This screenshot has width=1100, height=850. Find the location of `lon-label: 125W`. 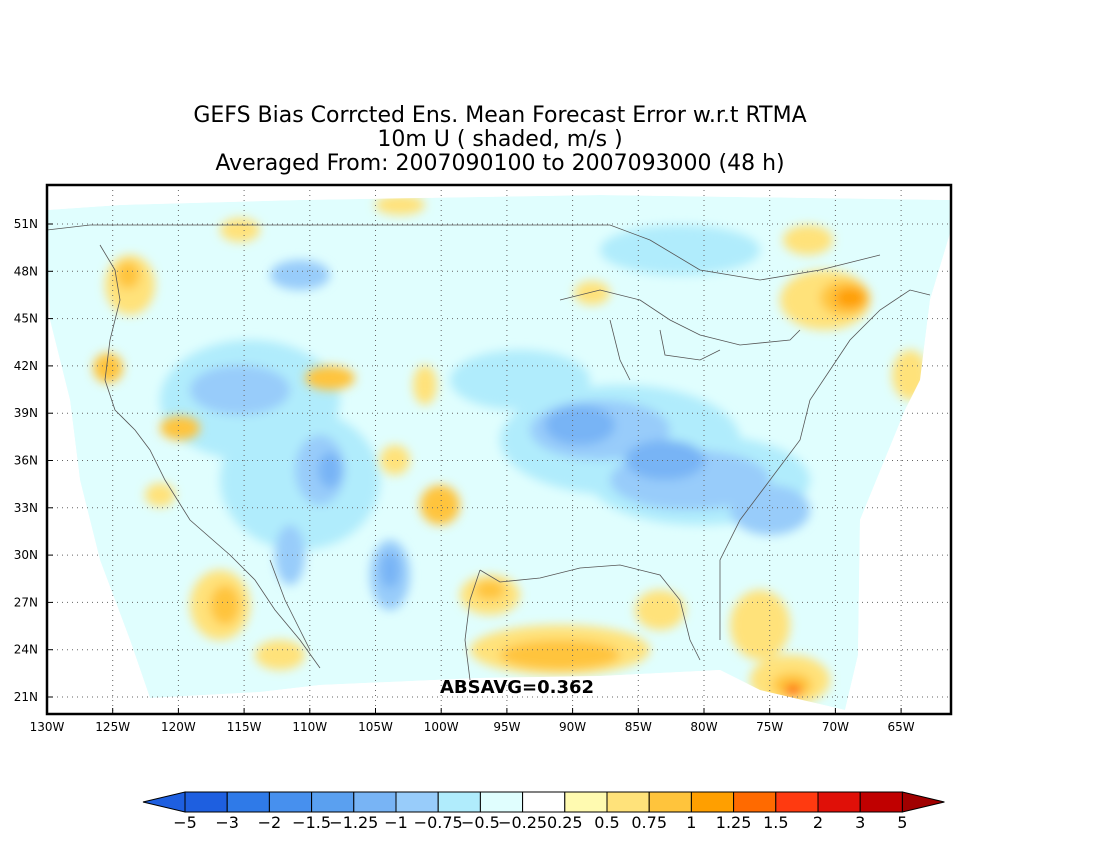

lon-label: 125W is located at coordinates (112, 727).